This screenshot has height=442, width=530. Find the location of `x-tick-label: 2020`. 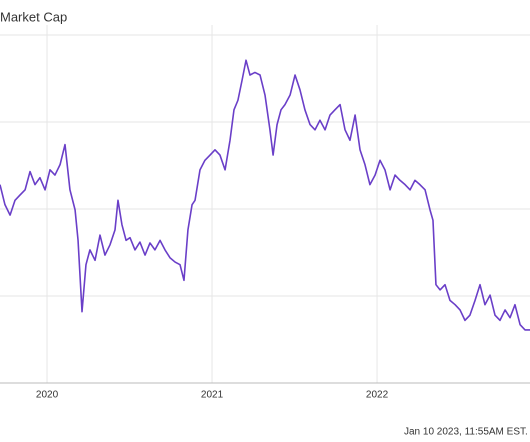

x-tick-label: 2020 is located at coordinates (47, 395).